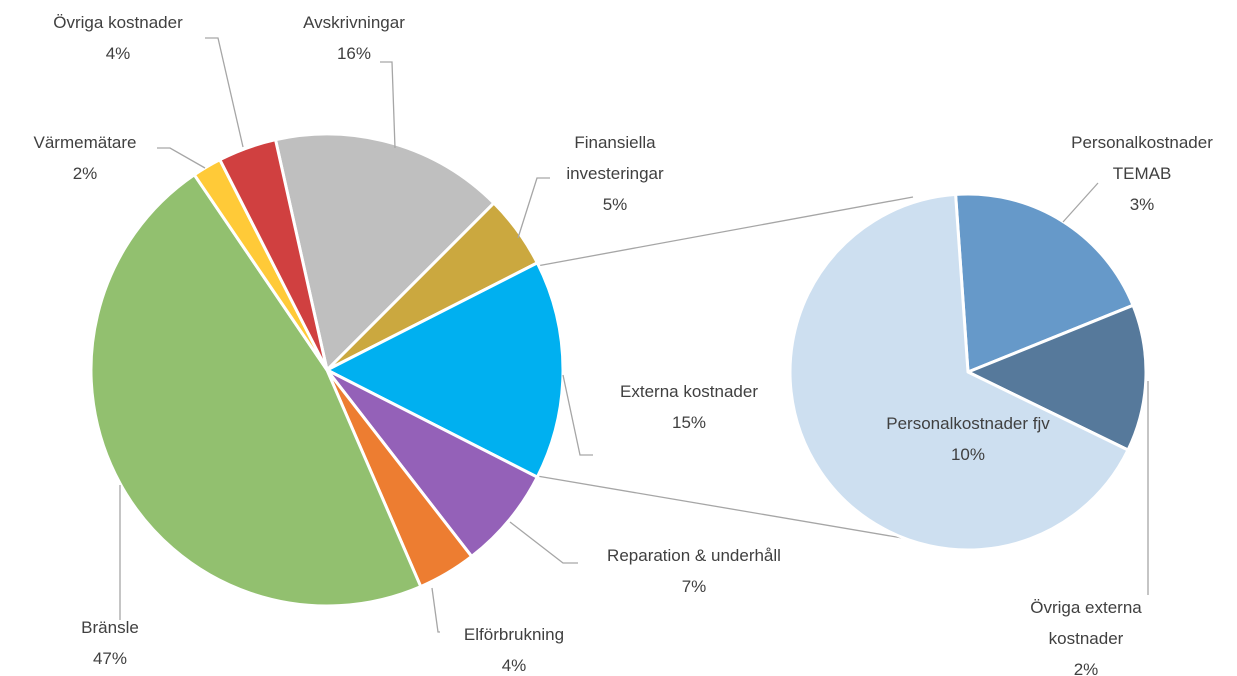 The width and height of the screenshot is (1237, 676). I want to click on category-label: Värmemätare, so click(85, 142).